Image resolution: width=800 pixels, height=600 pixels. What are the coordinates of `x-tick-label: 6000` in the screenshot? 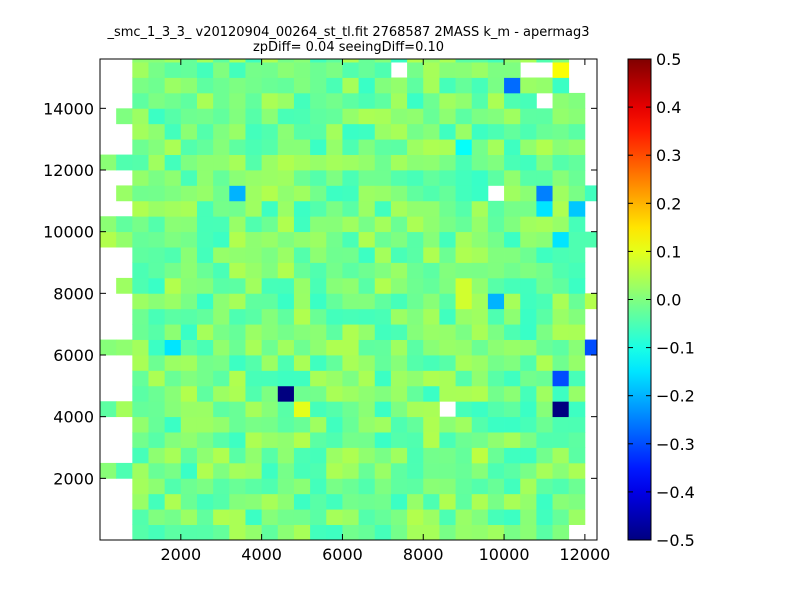 It's located at (342, 554).